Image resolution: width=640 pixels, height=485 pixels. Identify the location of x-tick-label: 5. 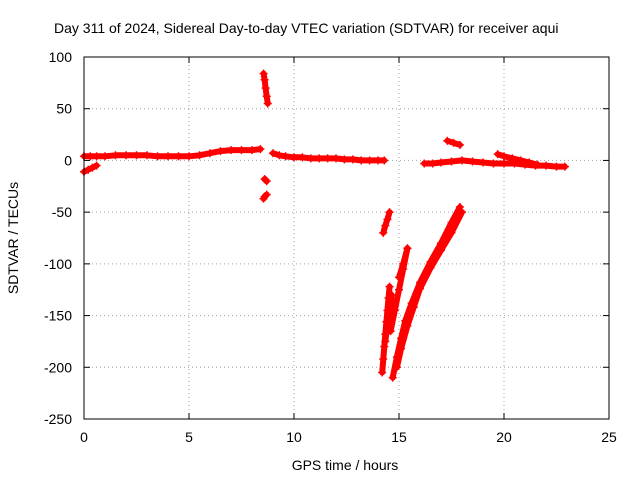
(189, 437).